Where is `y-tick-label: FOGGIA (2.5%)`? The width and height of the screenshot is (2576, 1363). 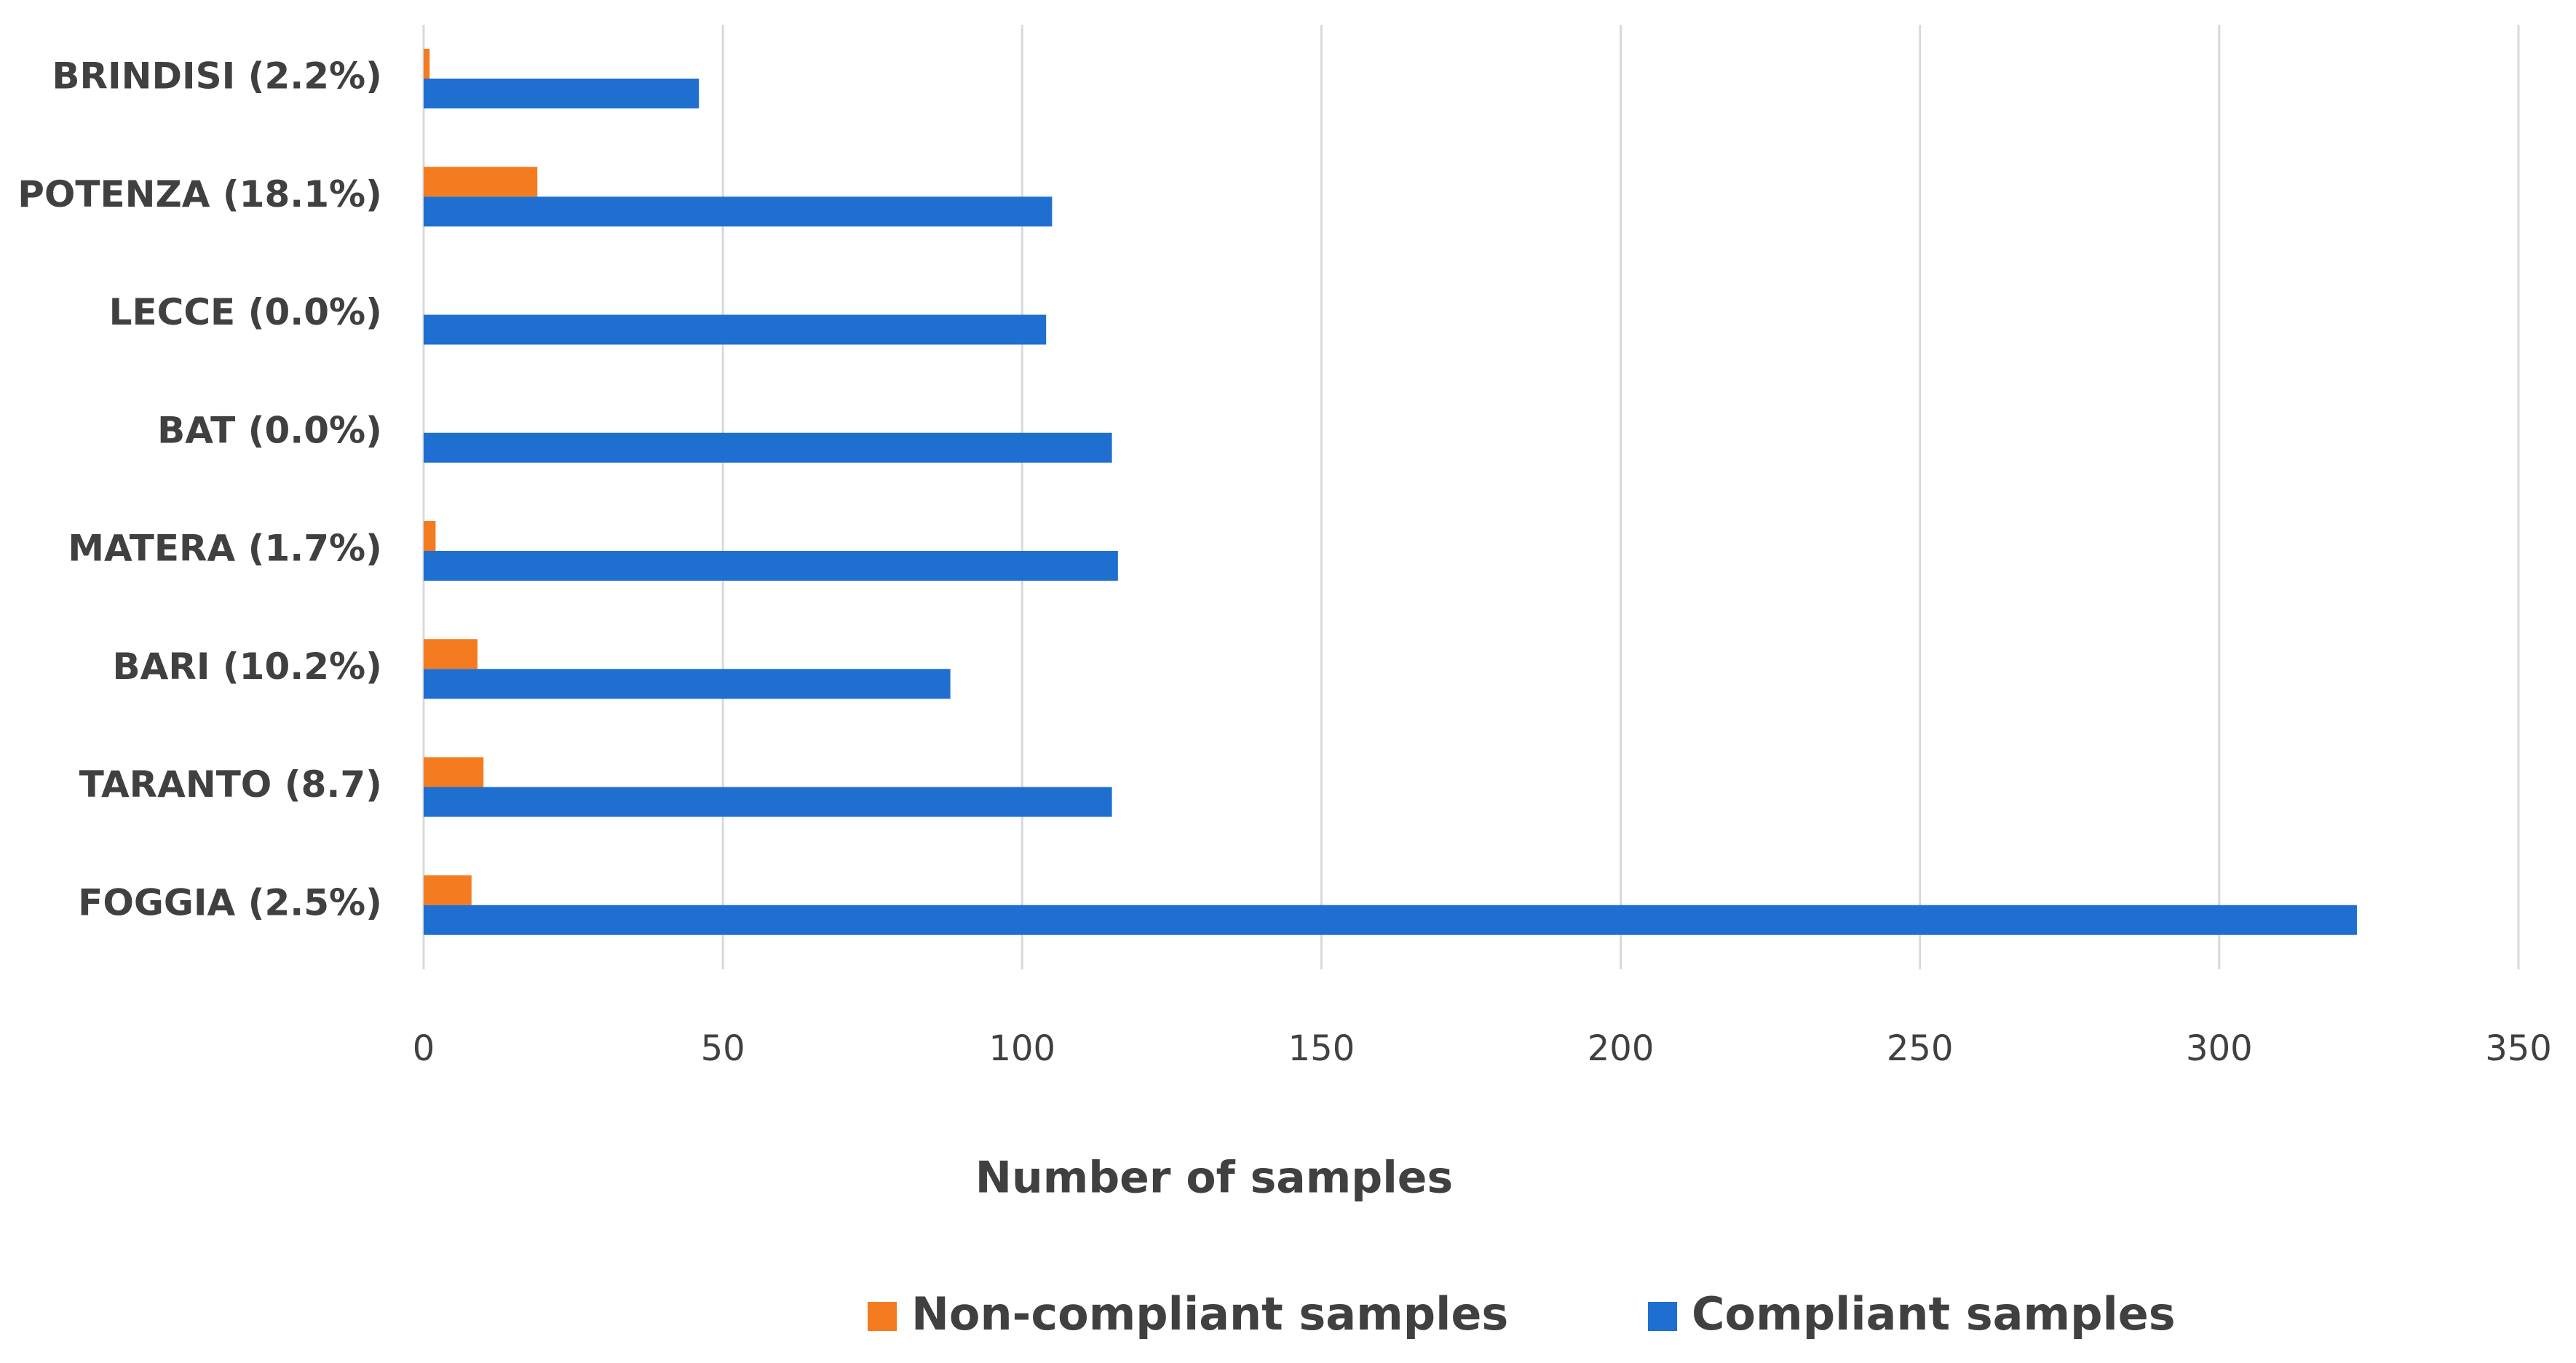 y-tick-label: FOGGIA (2.5%) is located at coordinates (230, 902).